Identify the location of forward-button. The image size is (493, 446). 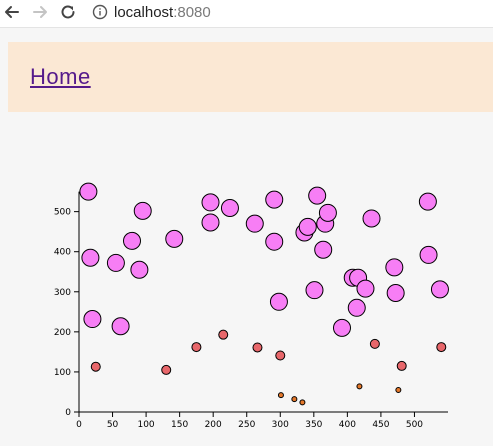
(40, 12).